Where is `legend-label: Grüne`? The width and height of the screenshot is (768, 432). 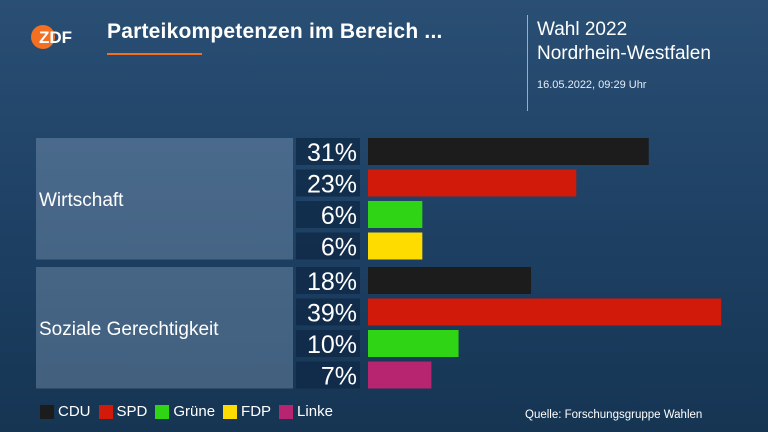 legend-label: Grüne is located at coordinates (194, 411).